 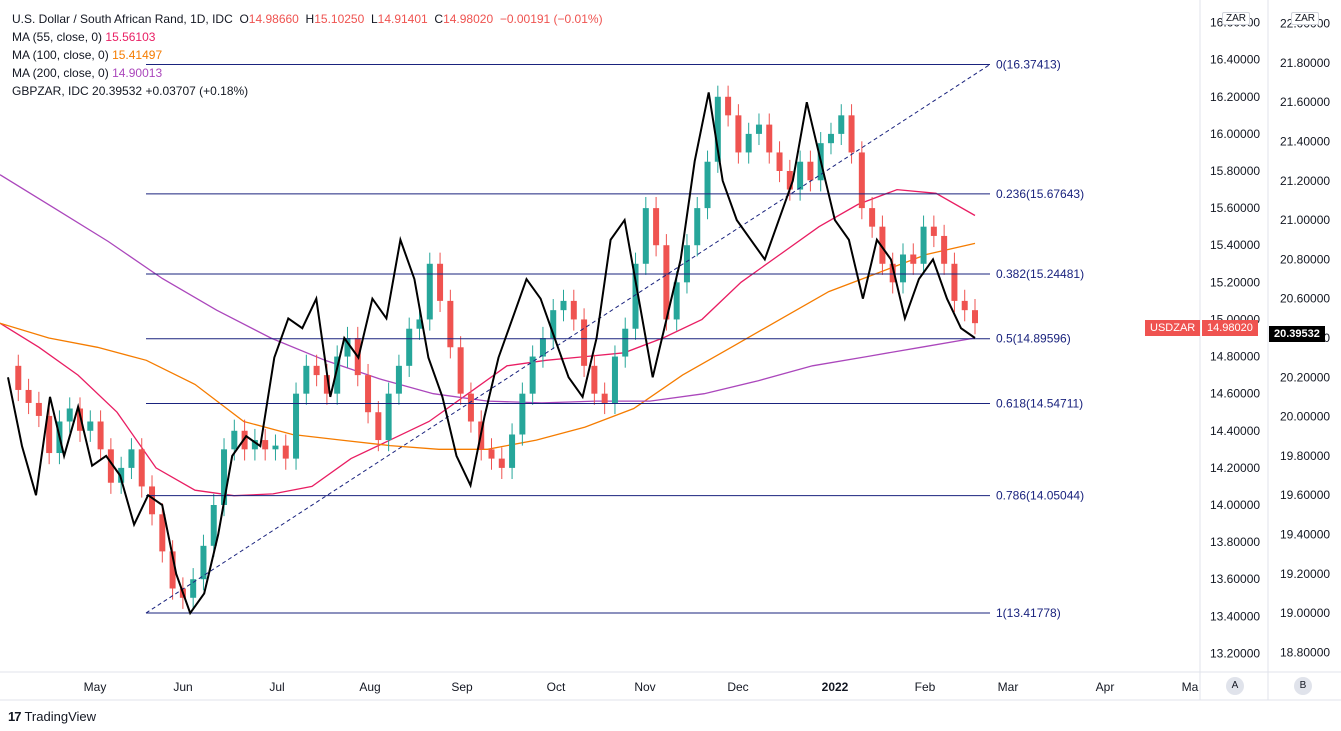 I want to click on right-axis-tick-label: 19.20000, so click(x=1305, y=574).